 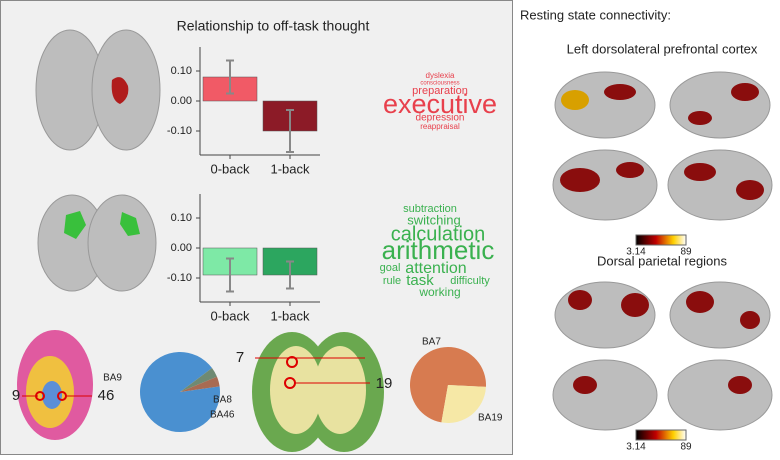 What do you see at coordinates (273, 26) in the screenshot?
I see `panel-title: Relationship to off-task thought` at bounding box center [273, 26].